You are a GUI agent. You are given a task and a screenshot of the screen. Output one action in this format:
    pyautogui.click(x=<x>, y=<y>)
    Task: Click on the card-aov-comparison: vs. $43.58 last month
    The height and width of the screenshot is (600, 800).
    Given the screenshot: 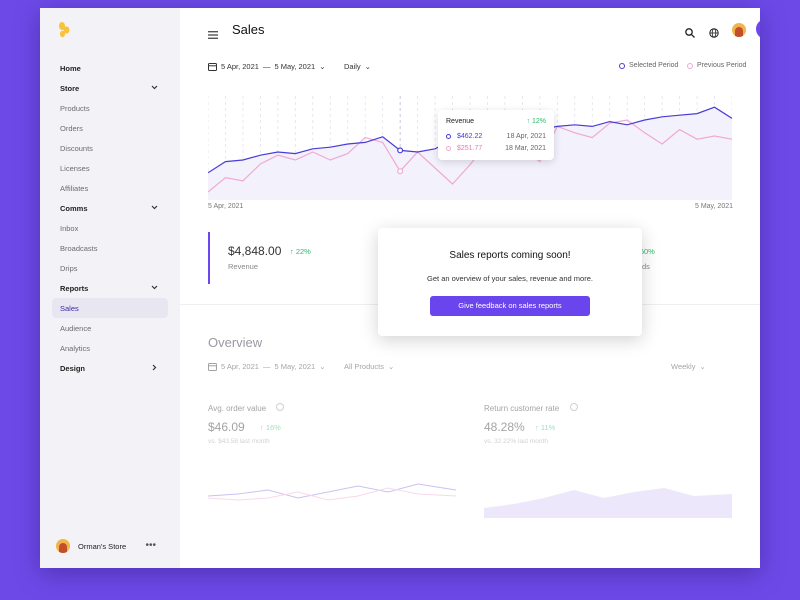 What is the action you would take?
    pyautogui.click(x=239, y=441)
    